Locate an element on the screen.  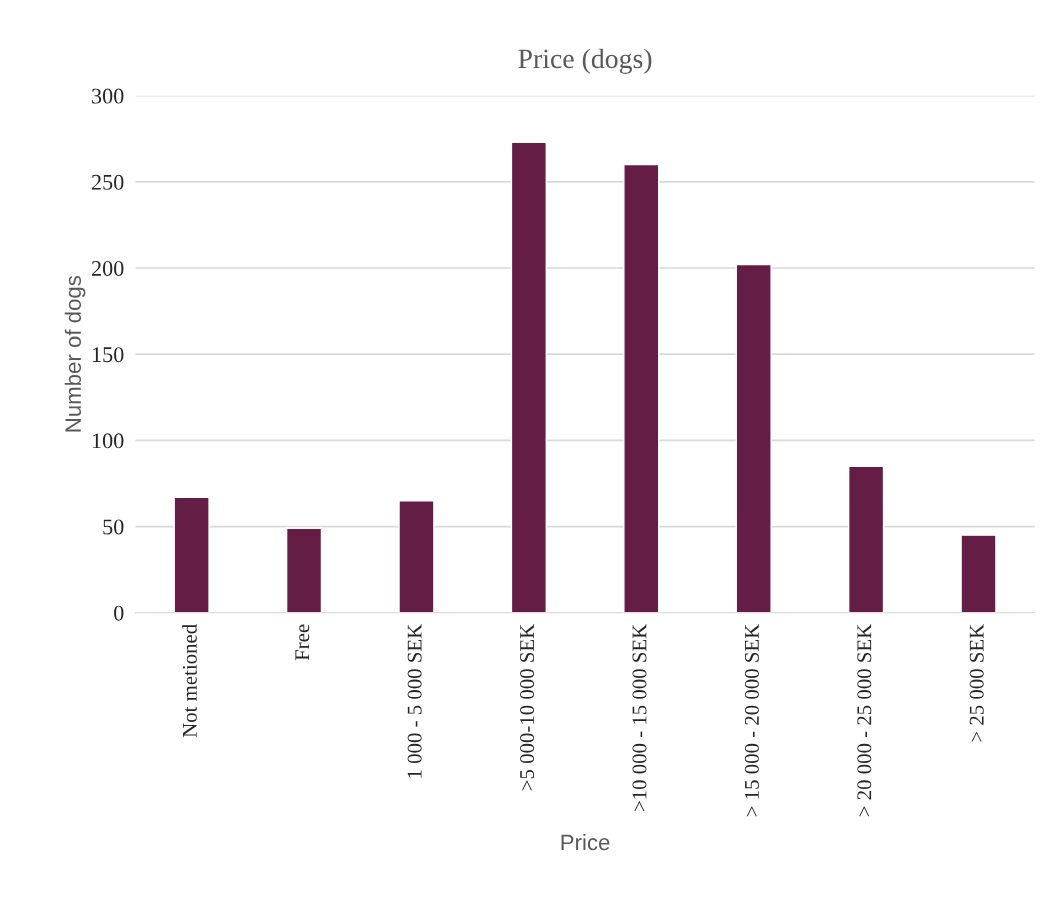
y-tick-label: 200 is located at coordinates (107, 268).